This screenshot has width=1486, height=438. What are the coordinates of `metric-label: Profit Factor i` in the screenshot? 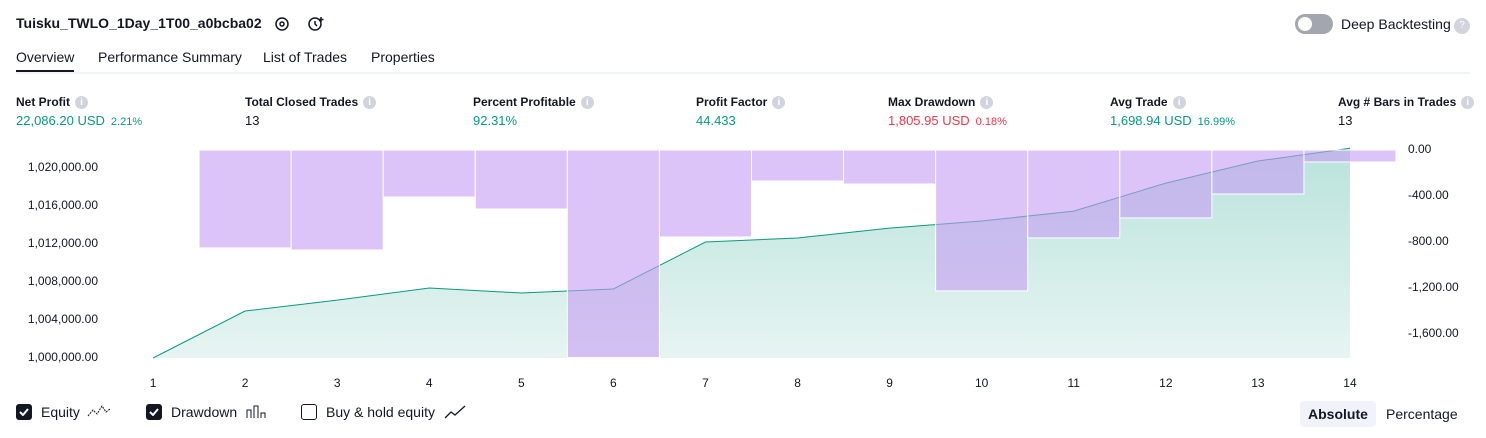 It's located at (741, 102).